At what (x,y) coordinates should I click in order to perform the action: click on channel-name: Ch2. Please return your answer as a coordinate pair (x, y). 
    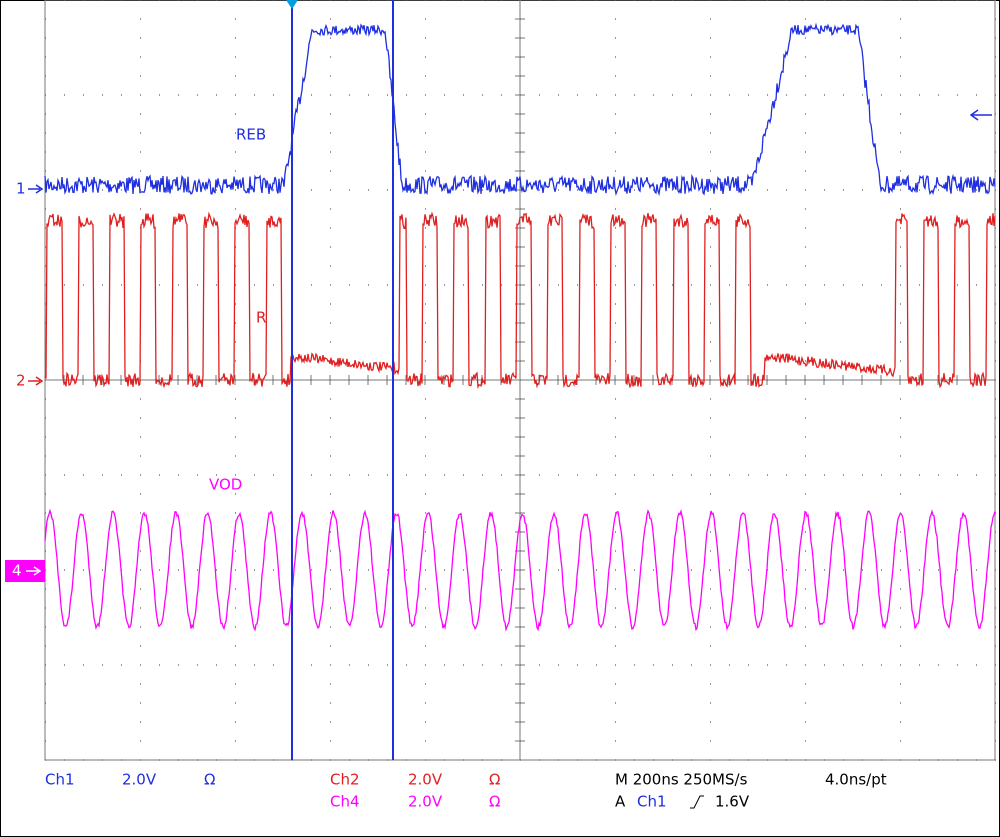
    Looking at the image, I should click on (345, 780).